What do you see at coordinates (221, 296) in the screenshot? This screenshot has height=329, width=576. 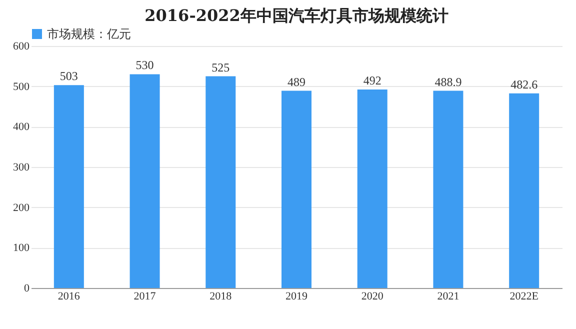 I see `x-tick-label: 2018` at bounding box center [221, 296].